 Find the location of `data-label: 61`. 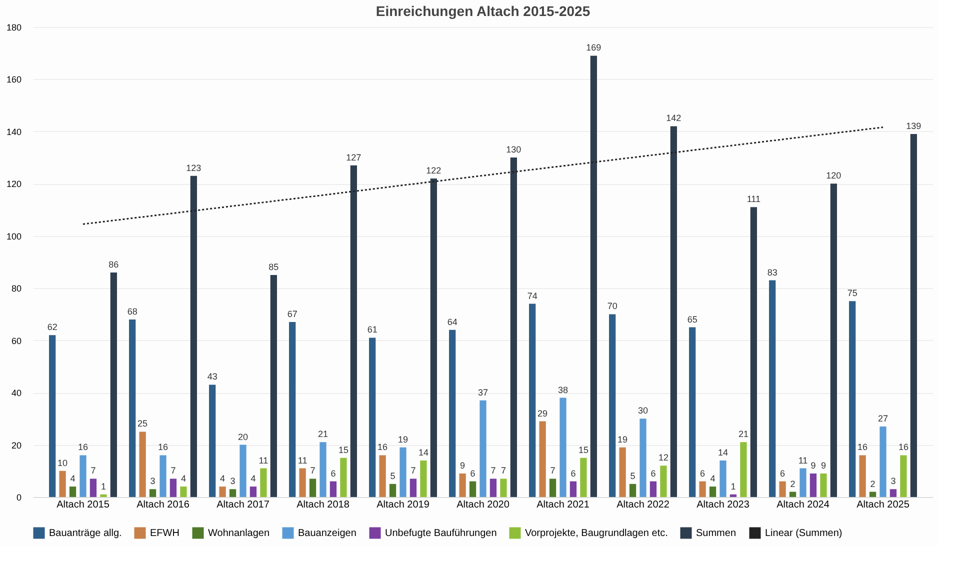

data-label: 61 is located at coordinates (372, 329).